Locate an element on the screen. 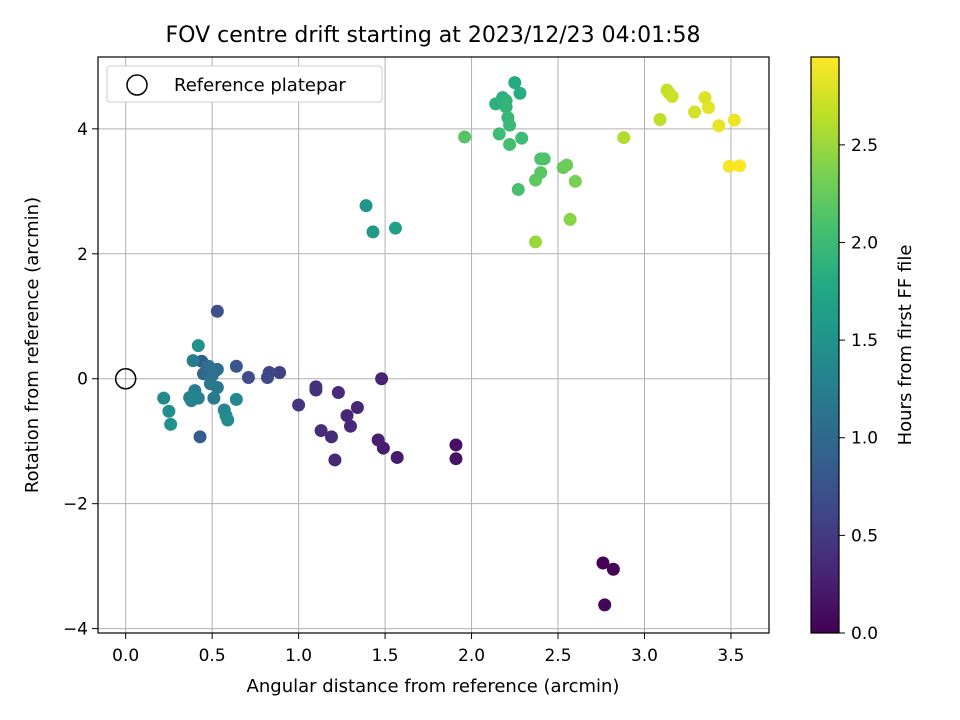 Image resolution: width=960 pixels, height=720 pixels. colorbar-tick-label: 1.5 is located at coordinates (864, 341).